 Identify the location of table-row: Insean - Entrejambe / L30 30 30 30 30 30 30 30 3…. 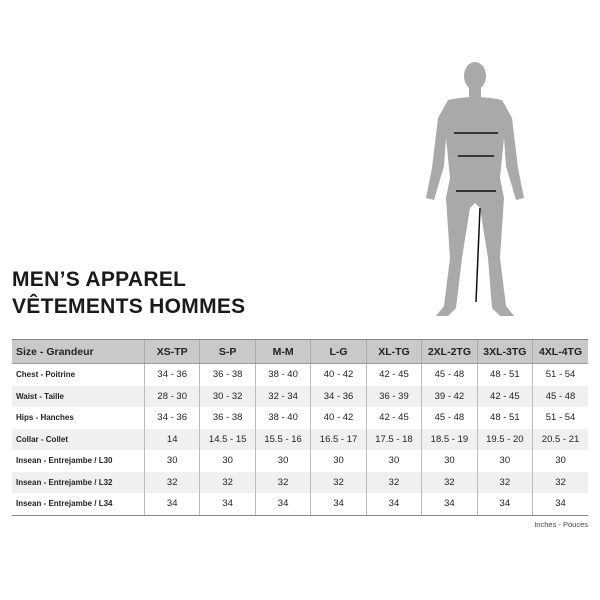
(300, 461).